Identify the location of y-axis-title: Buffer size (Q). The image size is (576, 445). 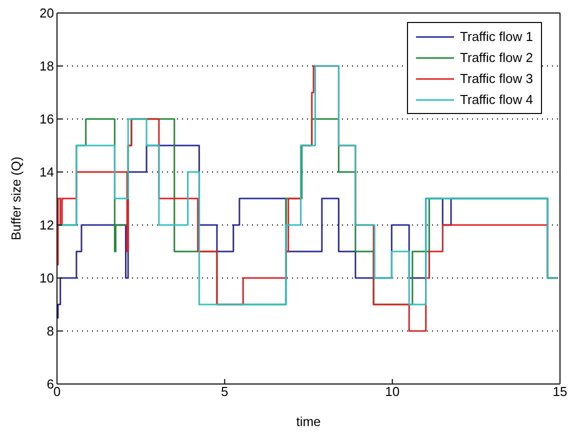
(16, 198).